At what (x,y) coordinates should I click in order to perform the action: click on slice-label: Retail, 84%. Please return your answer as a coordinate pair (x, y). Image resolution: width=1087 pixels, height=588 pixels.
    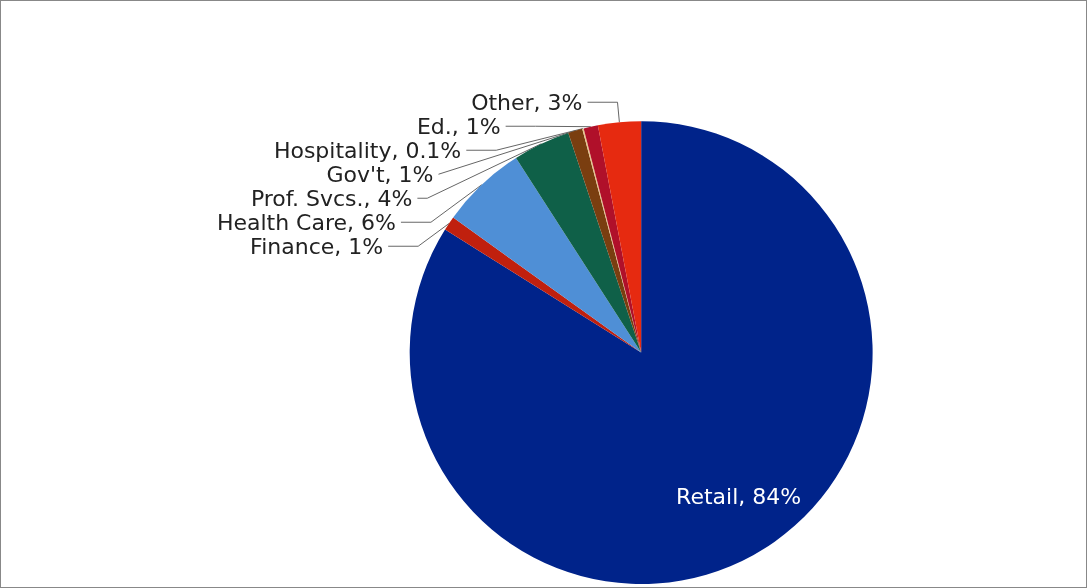
    Looking at the image, I should click on (739, 496).